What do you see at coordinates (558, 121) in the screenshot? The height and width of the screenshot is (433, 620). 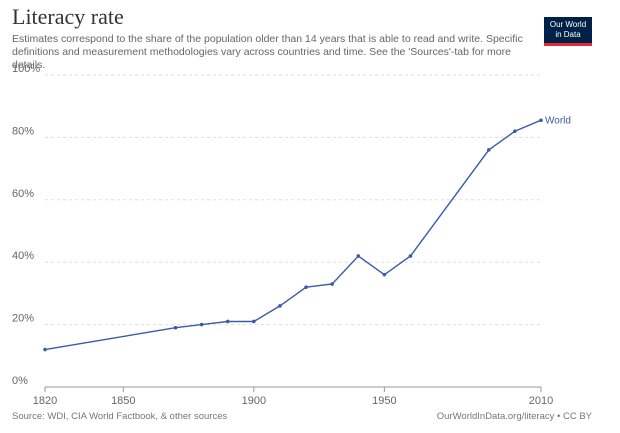 I see `series-label: World` at bounding box center [558, 121].